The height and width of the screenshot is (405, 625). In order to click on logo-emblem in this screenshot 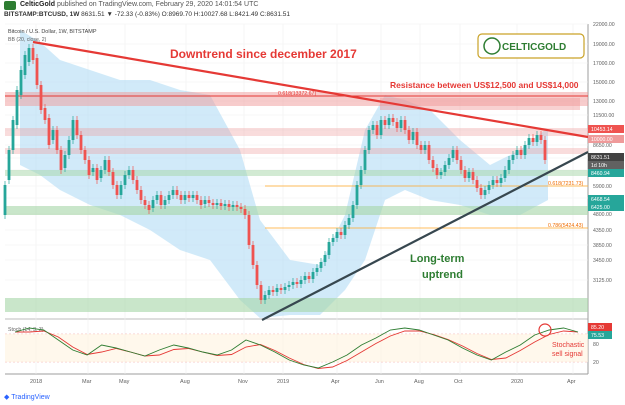, I will do `click(492, 46)`.